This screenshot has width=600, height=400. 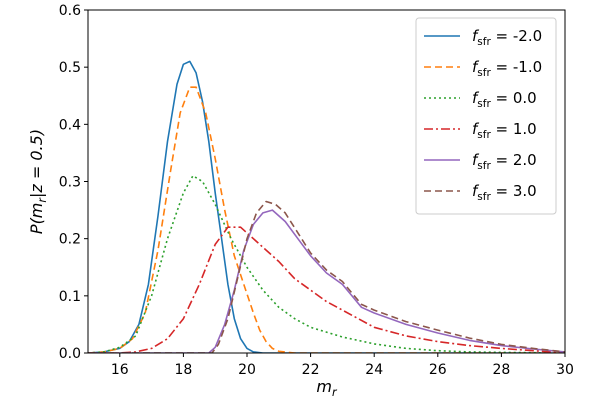 I want to click on legend-label-2: fsfr​ = 0.0, so click(x=504, y=99).